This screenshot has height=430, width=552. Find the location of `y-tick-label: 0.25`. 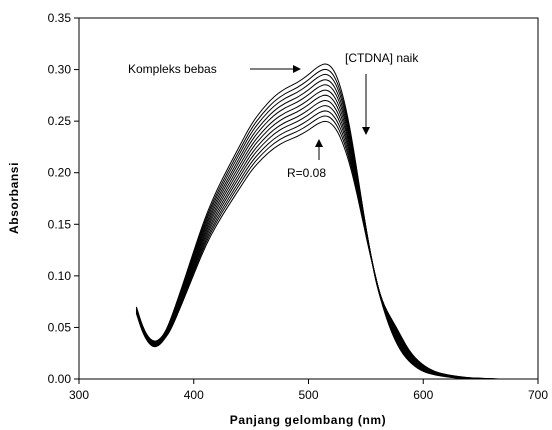

y-tick-label: 0.25 is located at coordinates (60, 121).